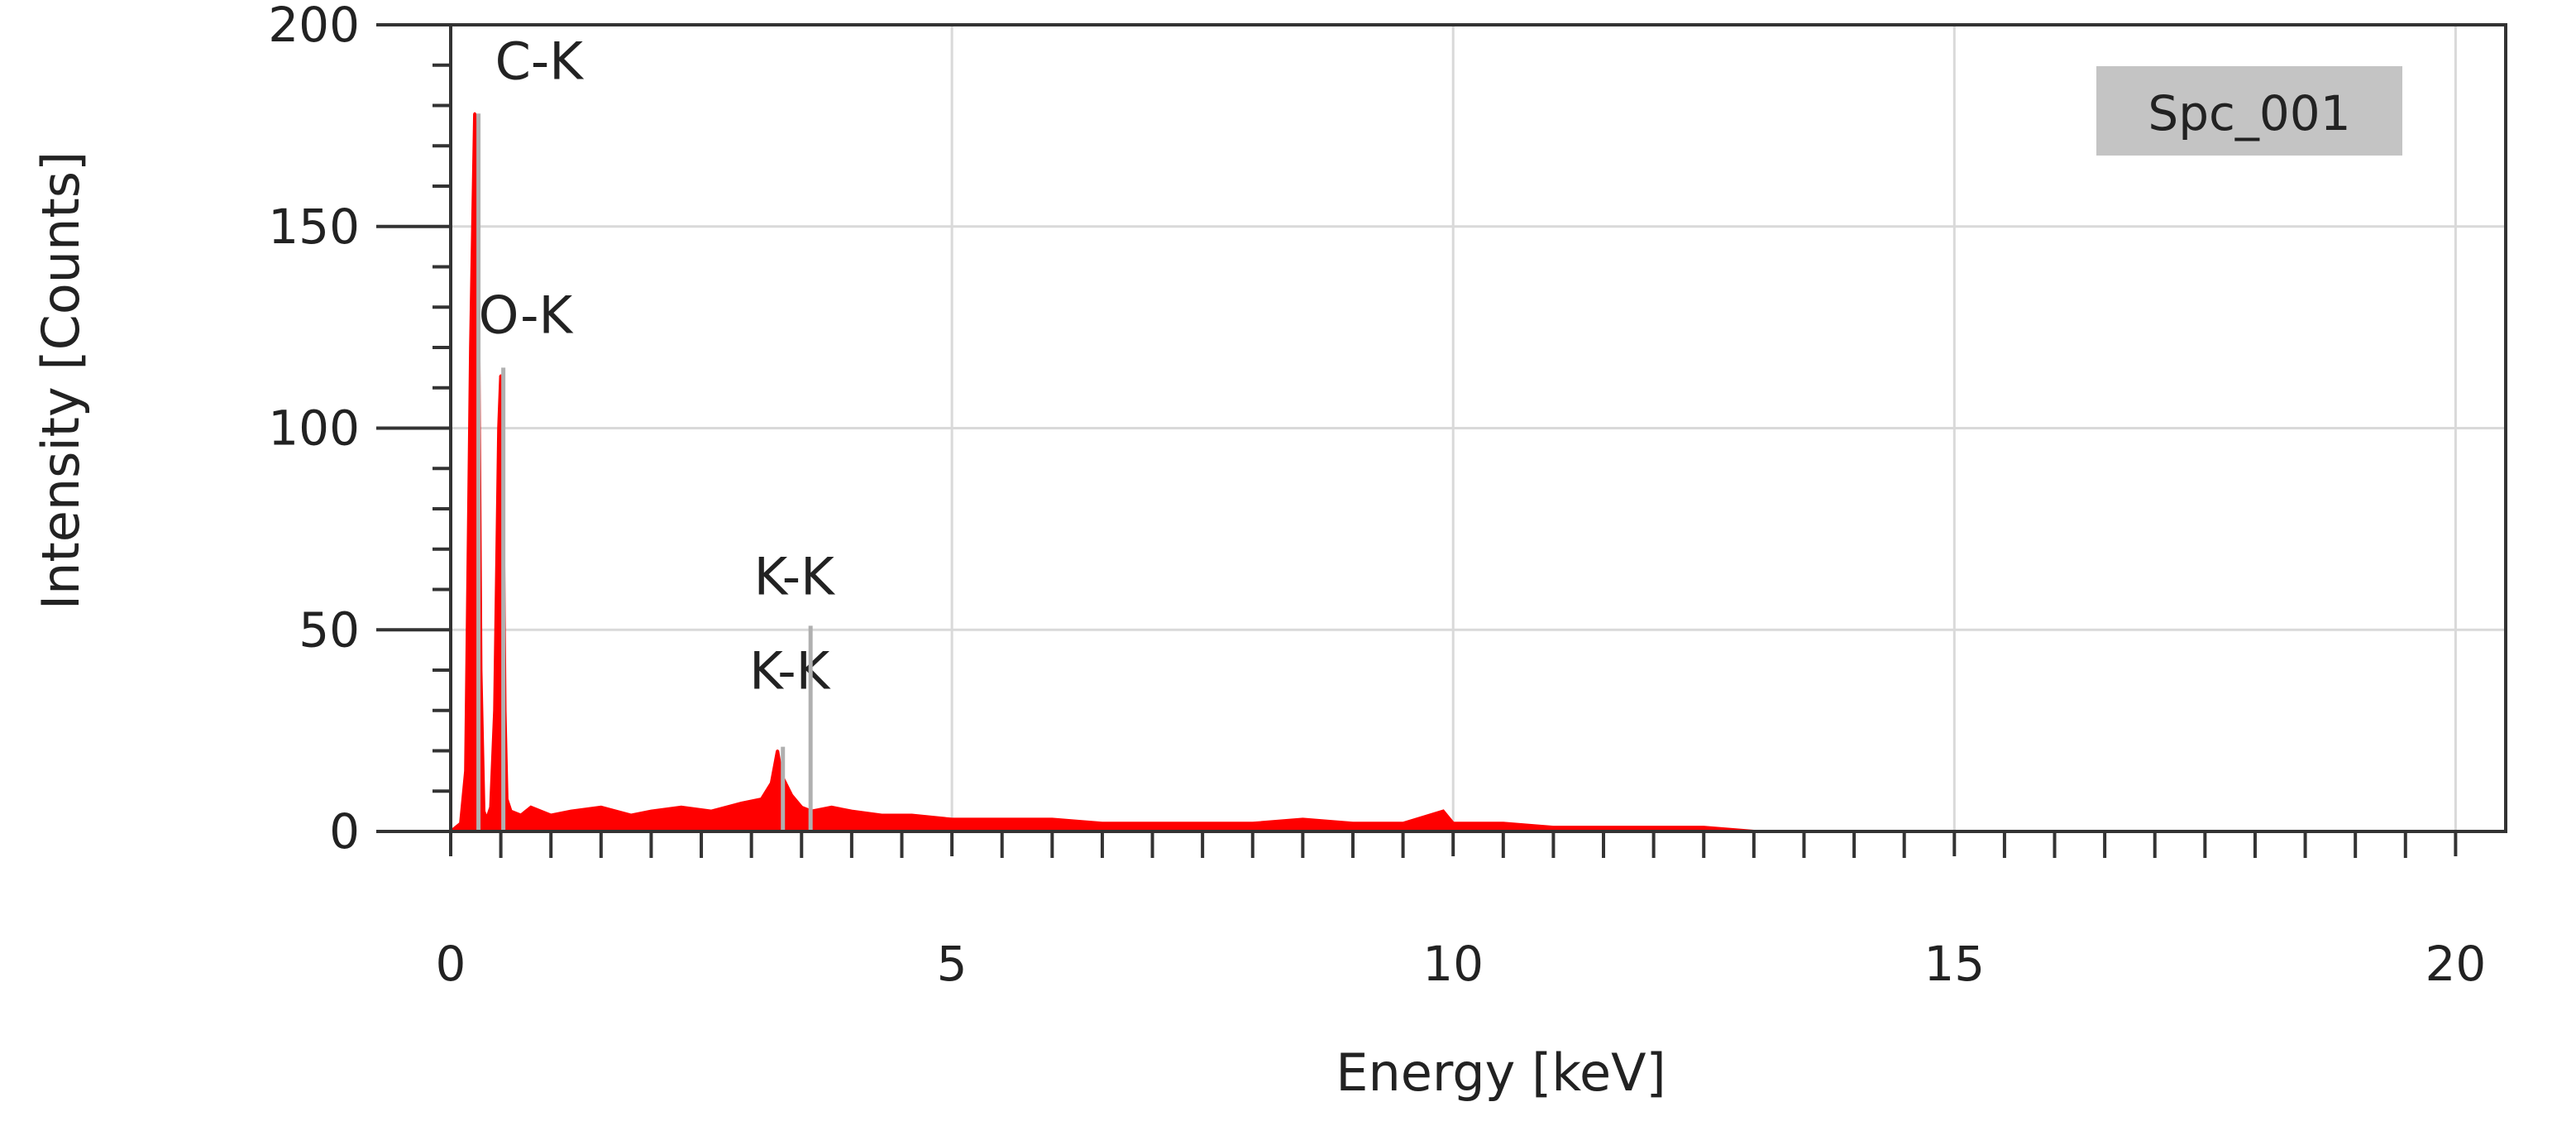 This screenshot has width=2576, height=1145. I want to click on x-tick-label: 10, so click(1453, 964).